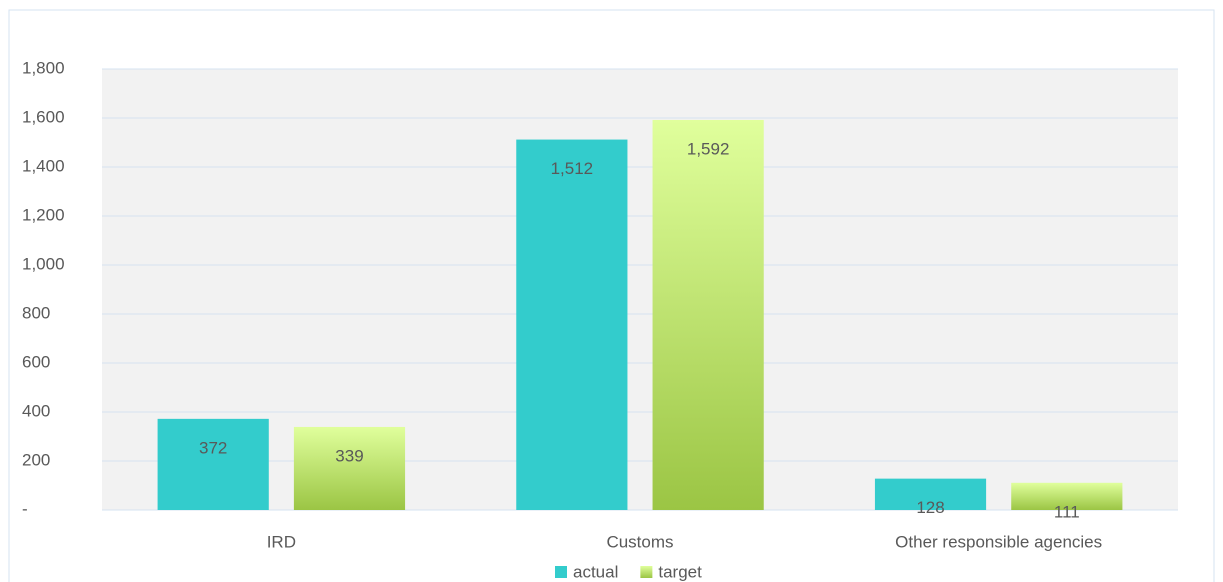 This screenshot has width=1223, height=582. What do you see at coordinates (25, 508) in the screenshot?
I see `y-tick-label: -` at bounding box center [25, 508].